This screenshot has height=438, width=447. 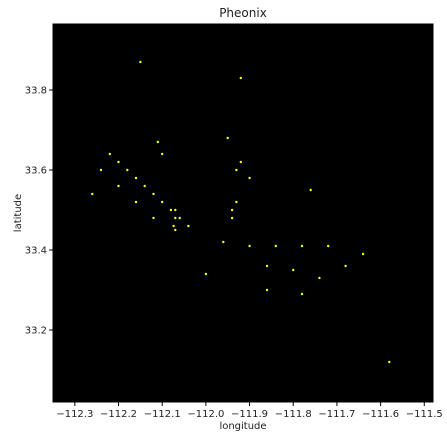 What do you see at coordinates (36, 331) in the screenshot?
I see `y-tick-label: 33.2` at bounding box center [36, 331].